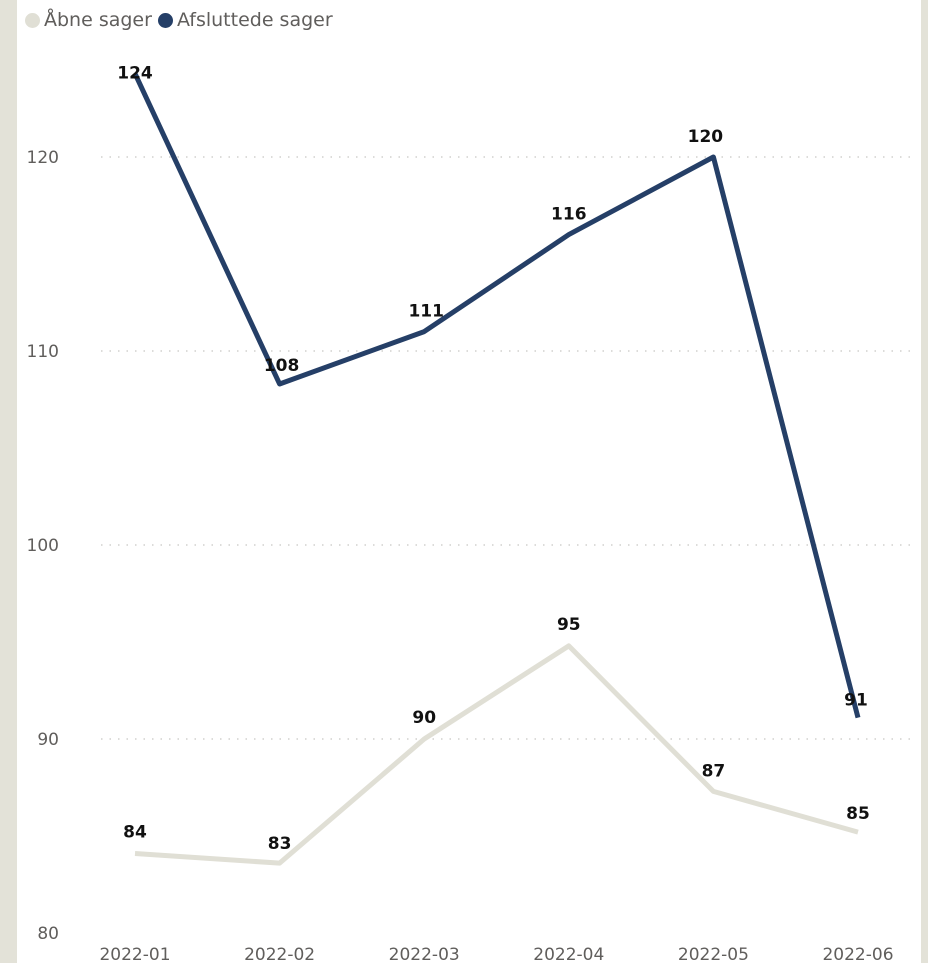  What do you see at coordinates (424, 718) in the screenshot?
I see `data-label: 90` at bounding box center [424, 718].